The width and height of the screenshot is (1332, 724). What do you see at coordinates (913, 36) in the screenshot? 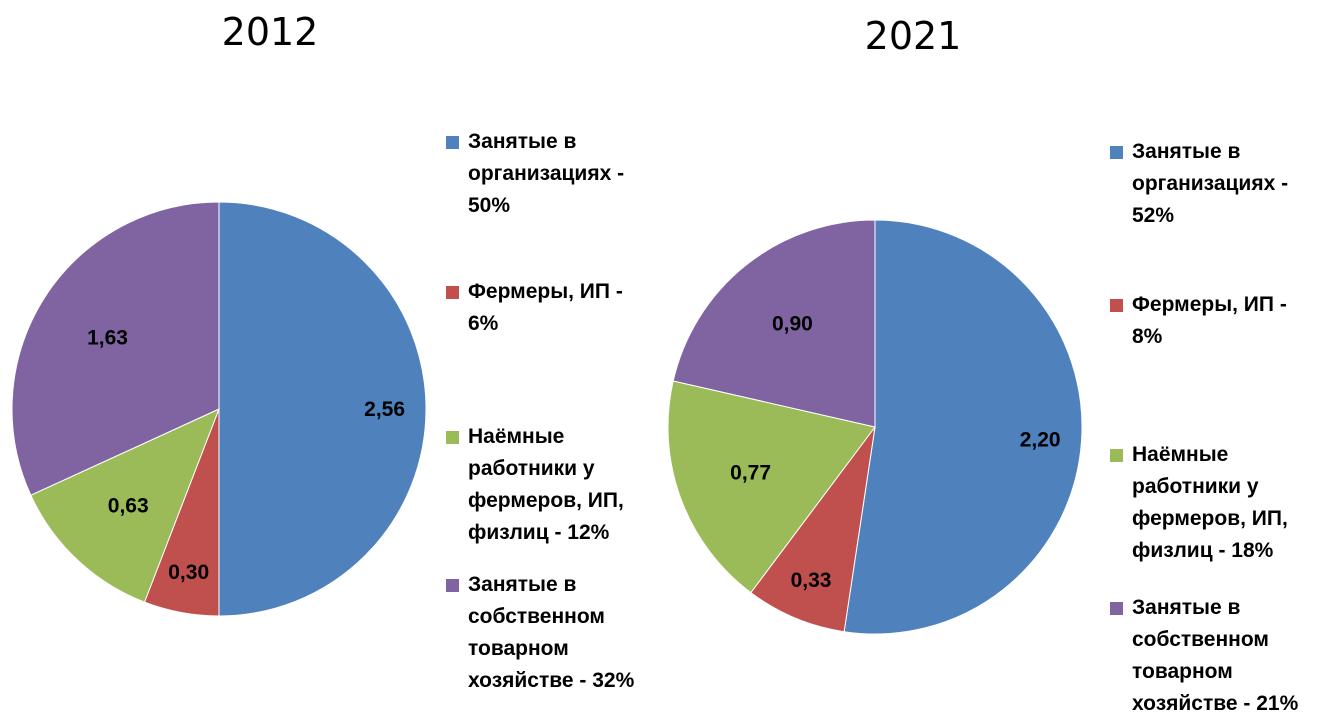
I see `chart-title-2021: 2021` at bounding box center [913, 36].